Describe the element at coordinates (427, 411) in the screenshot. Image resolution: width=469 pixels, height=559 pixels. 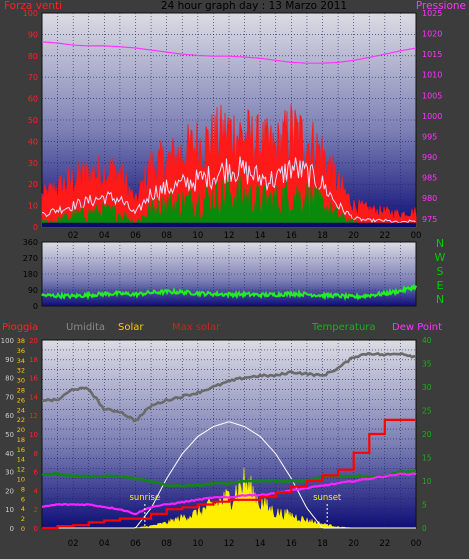
I see `temperature-tick-label: 25` at that location.